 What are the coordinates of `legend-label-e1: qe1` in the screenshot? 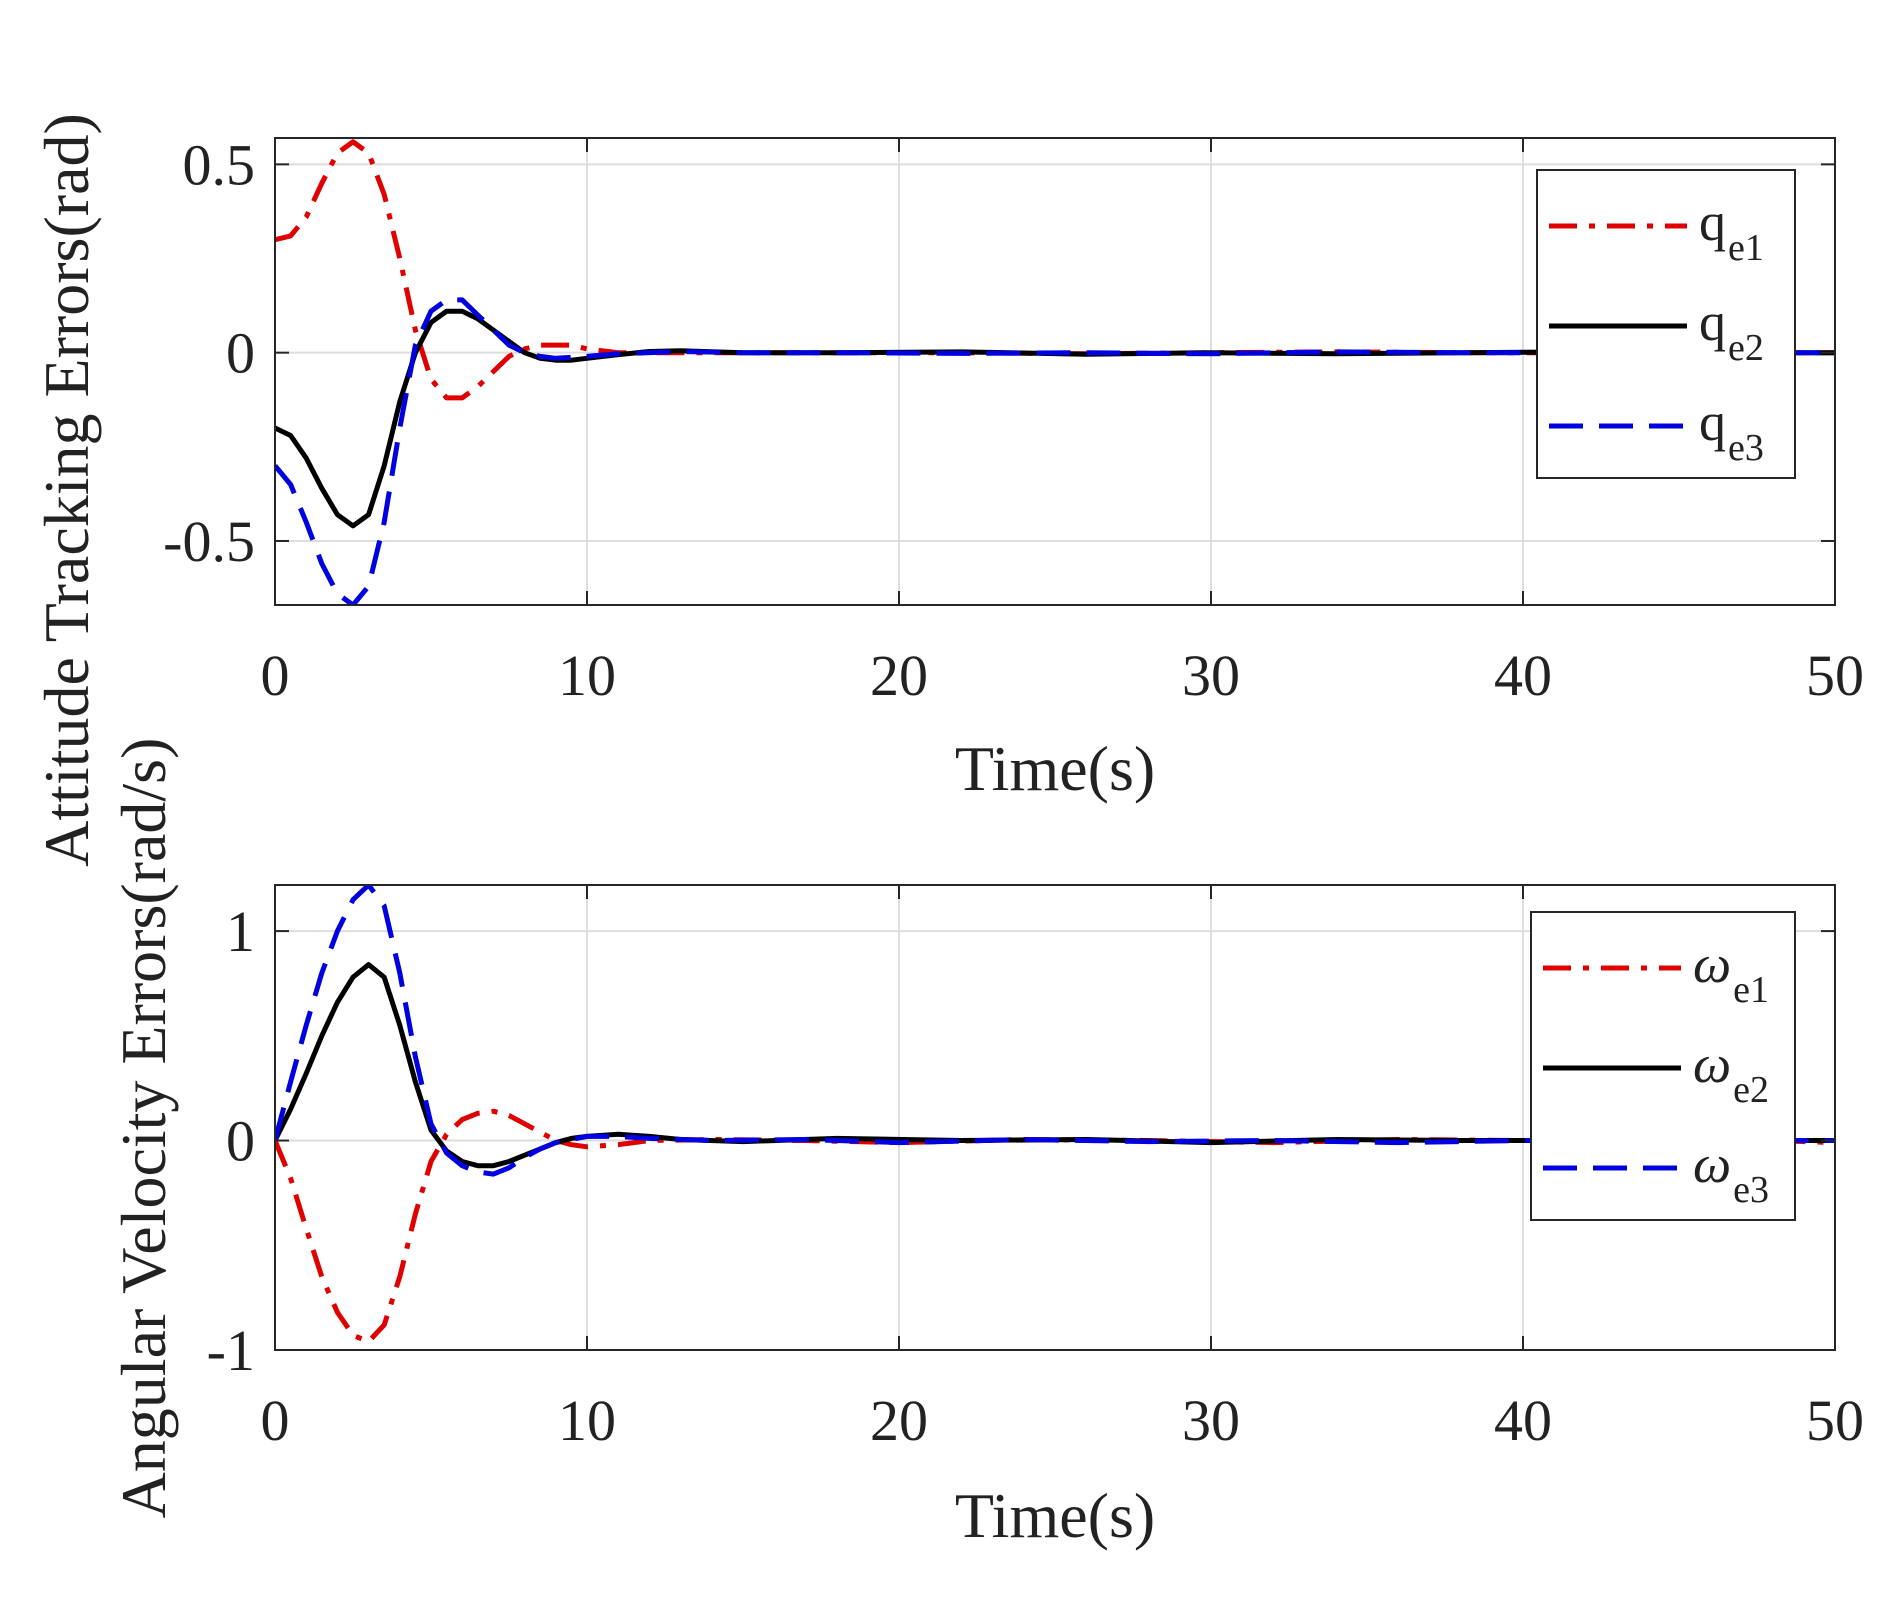 It's located at (1731, 230).